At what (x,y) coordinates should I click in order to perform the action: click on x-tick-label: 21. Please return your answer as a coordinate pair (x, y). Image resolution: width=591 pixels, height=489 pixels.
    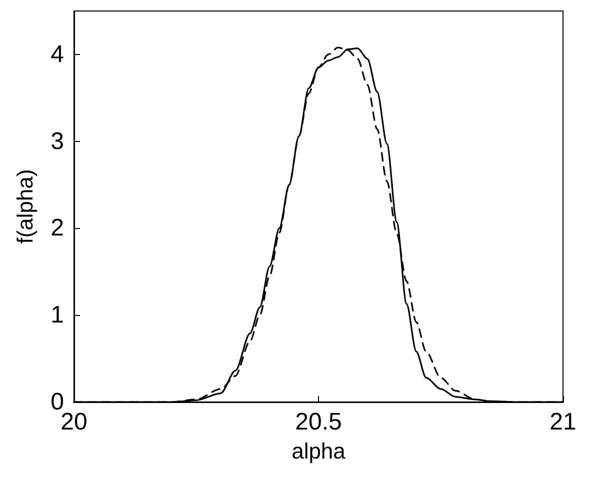
    Looking at the image, I should click on (563, 422).